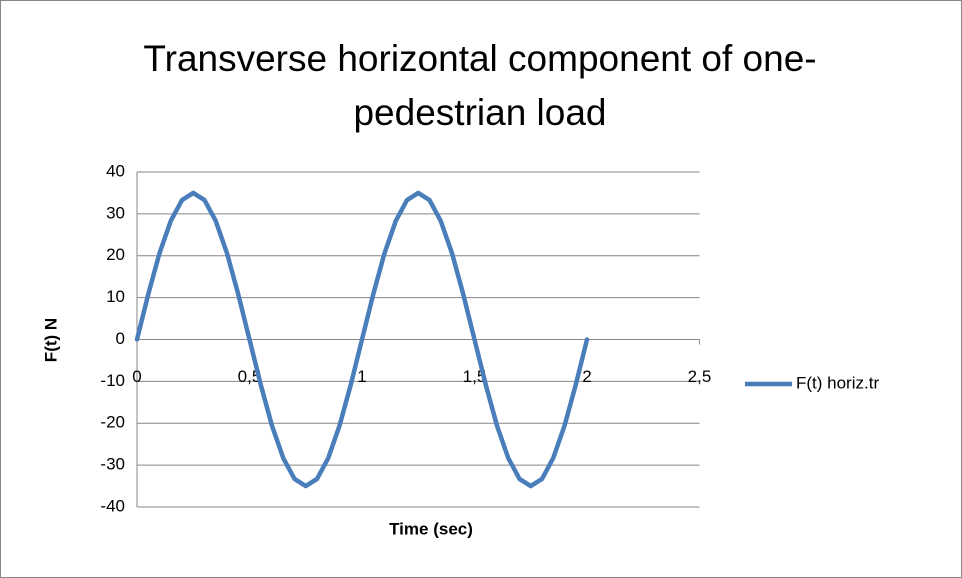 The width and height of the screenshot is (962, 578). Describe the element at coordinates (431, 528) in the screenshot. I see `x-axis-label: Time (sec)` at that location.